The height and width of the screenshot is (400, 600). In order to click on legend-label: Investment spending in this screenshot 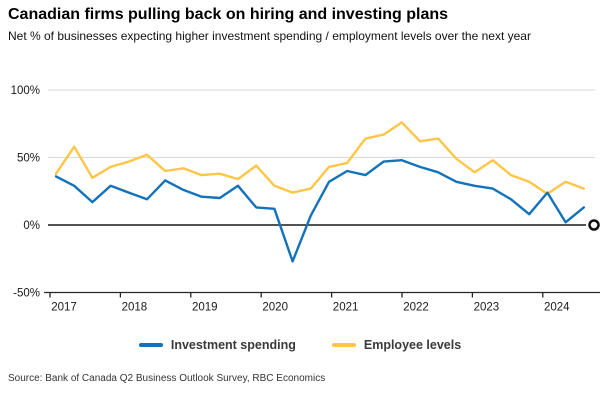, I will do `click(233, 345)`.